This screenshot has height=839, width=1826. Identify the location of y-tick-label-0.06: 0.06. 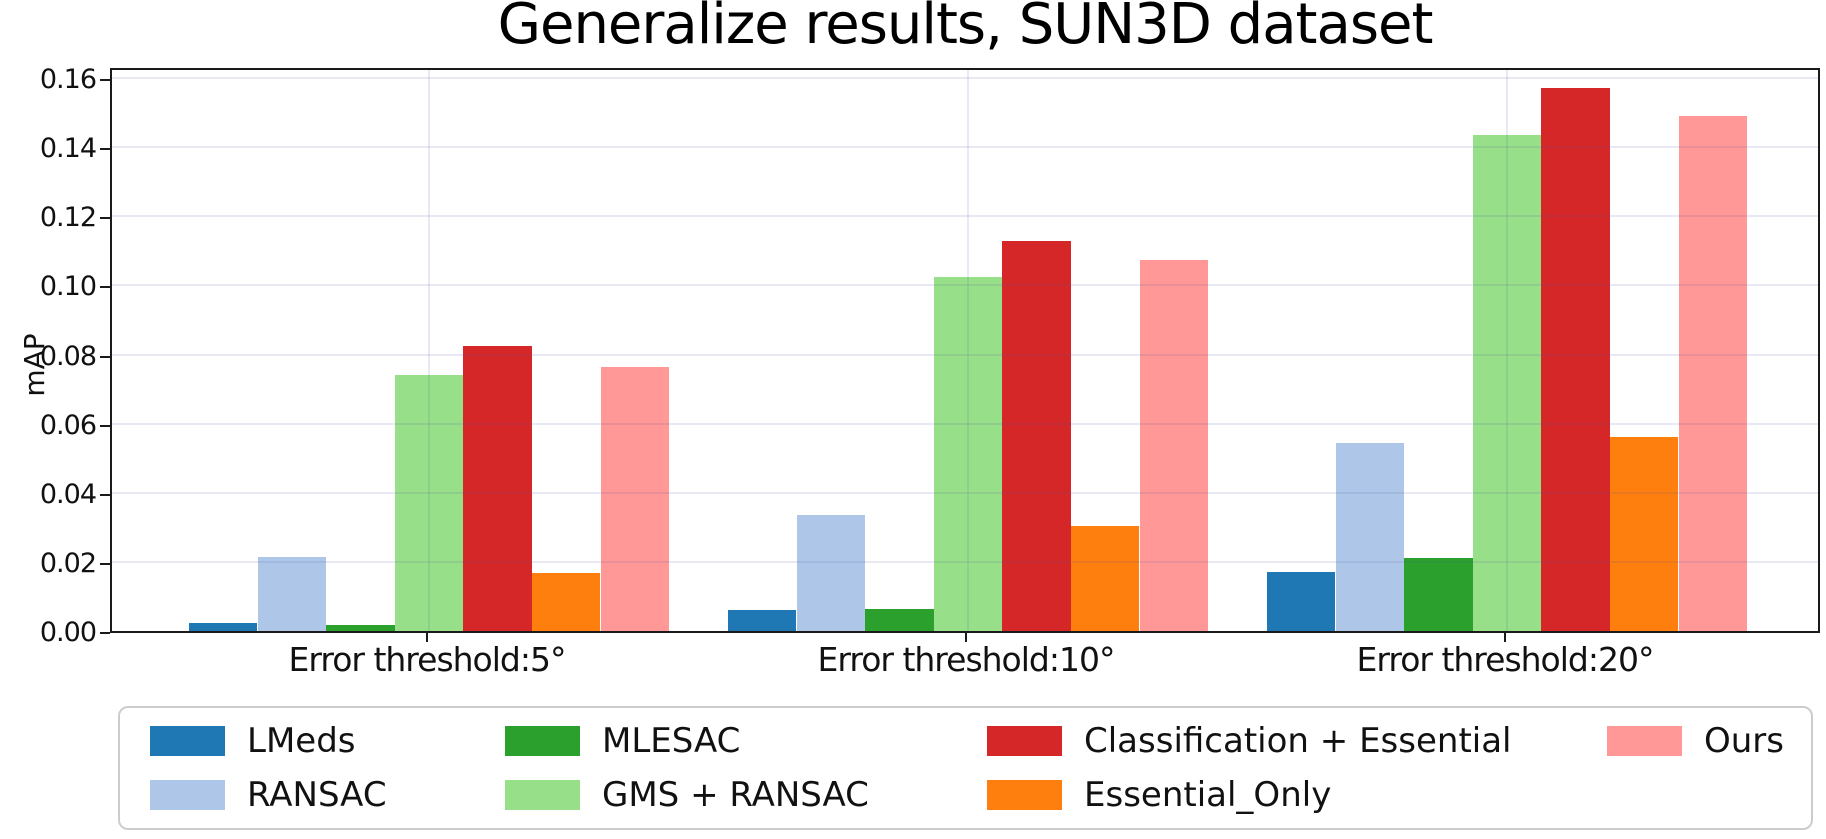
(68, 425).